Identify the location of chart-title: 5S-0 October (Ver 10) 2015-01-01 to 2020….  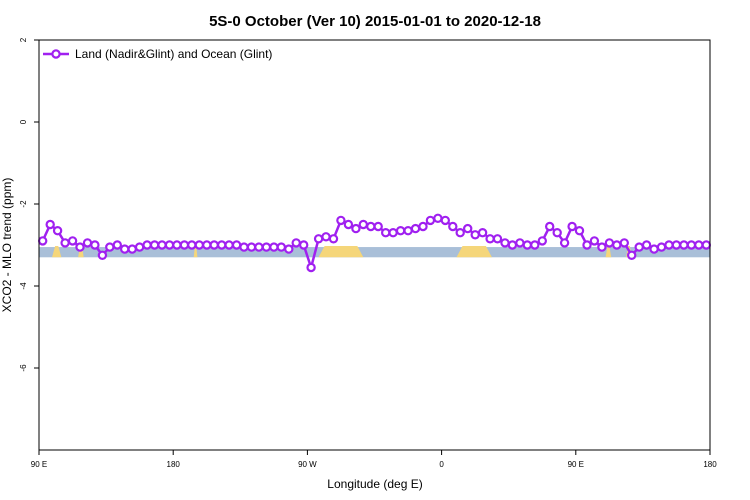
(375, 21).